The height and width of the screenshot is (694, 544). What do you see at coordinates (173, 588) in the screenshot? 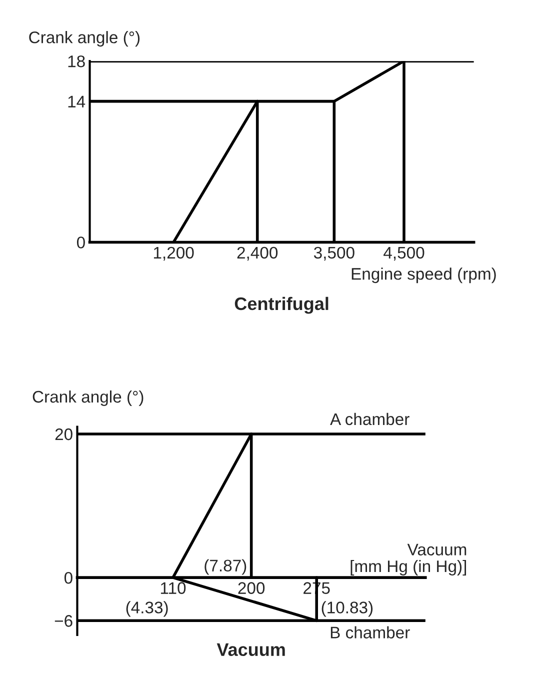
I see `x-tick-label: 110` at bounding box center [173, 588].